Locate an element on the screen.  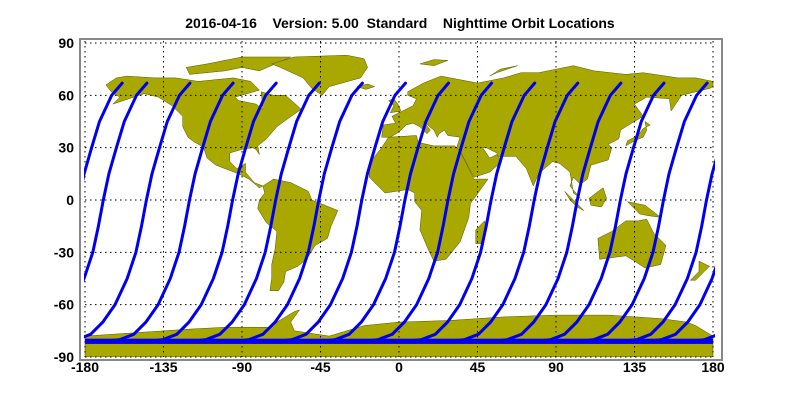
land-north-america is located at coordinates (203, 132).